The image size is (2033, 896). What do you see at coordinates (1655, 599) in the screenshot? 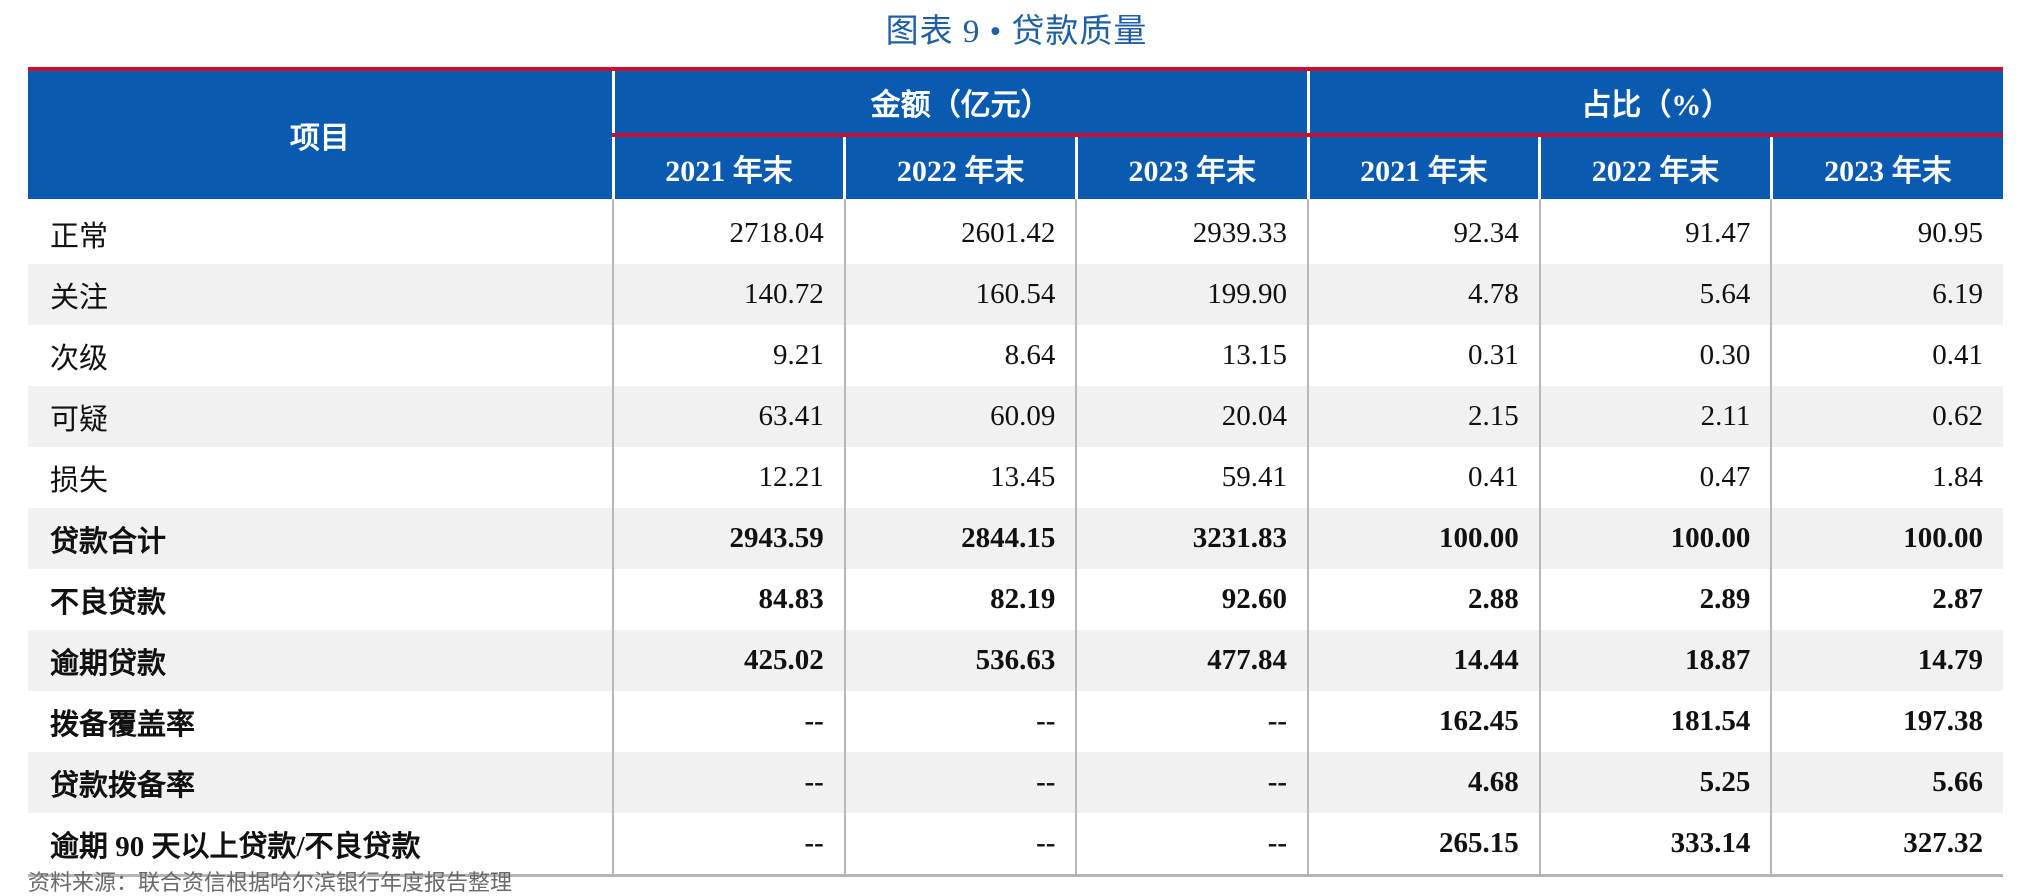
I see `row-value: 2.89` at bounding box center [1655, 599].